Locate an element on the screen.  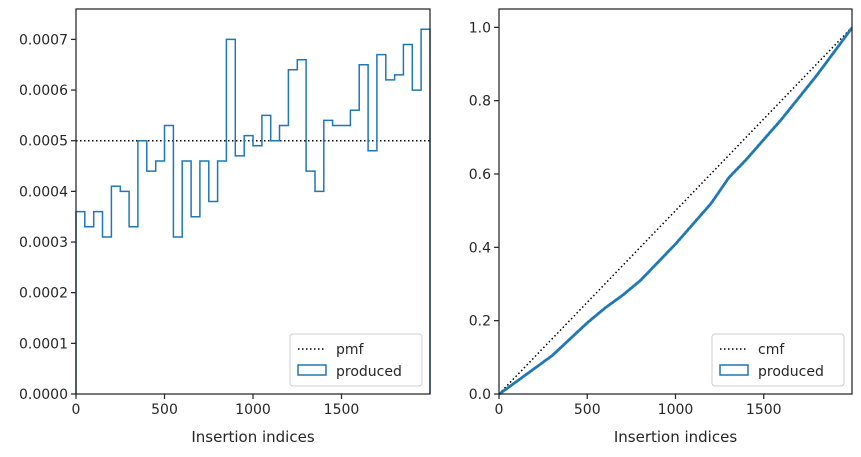
y-tick-label: 0.0005 is located at coordinates (43, 142).